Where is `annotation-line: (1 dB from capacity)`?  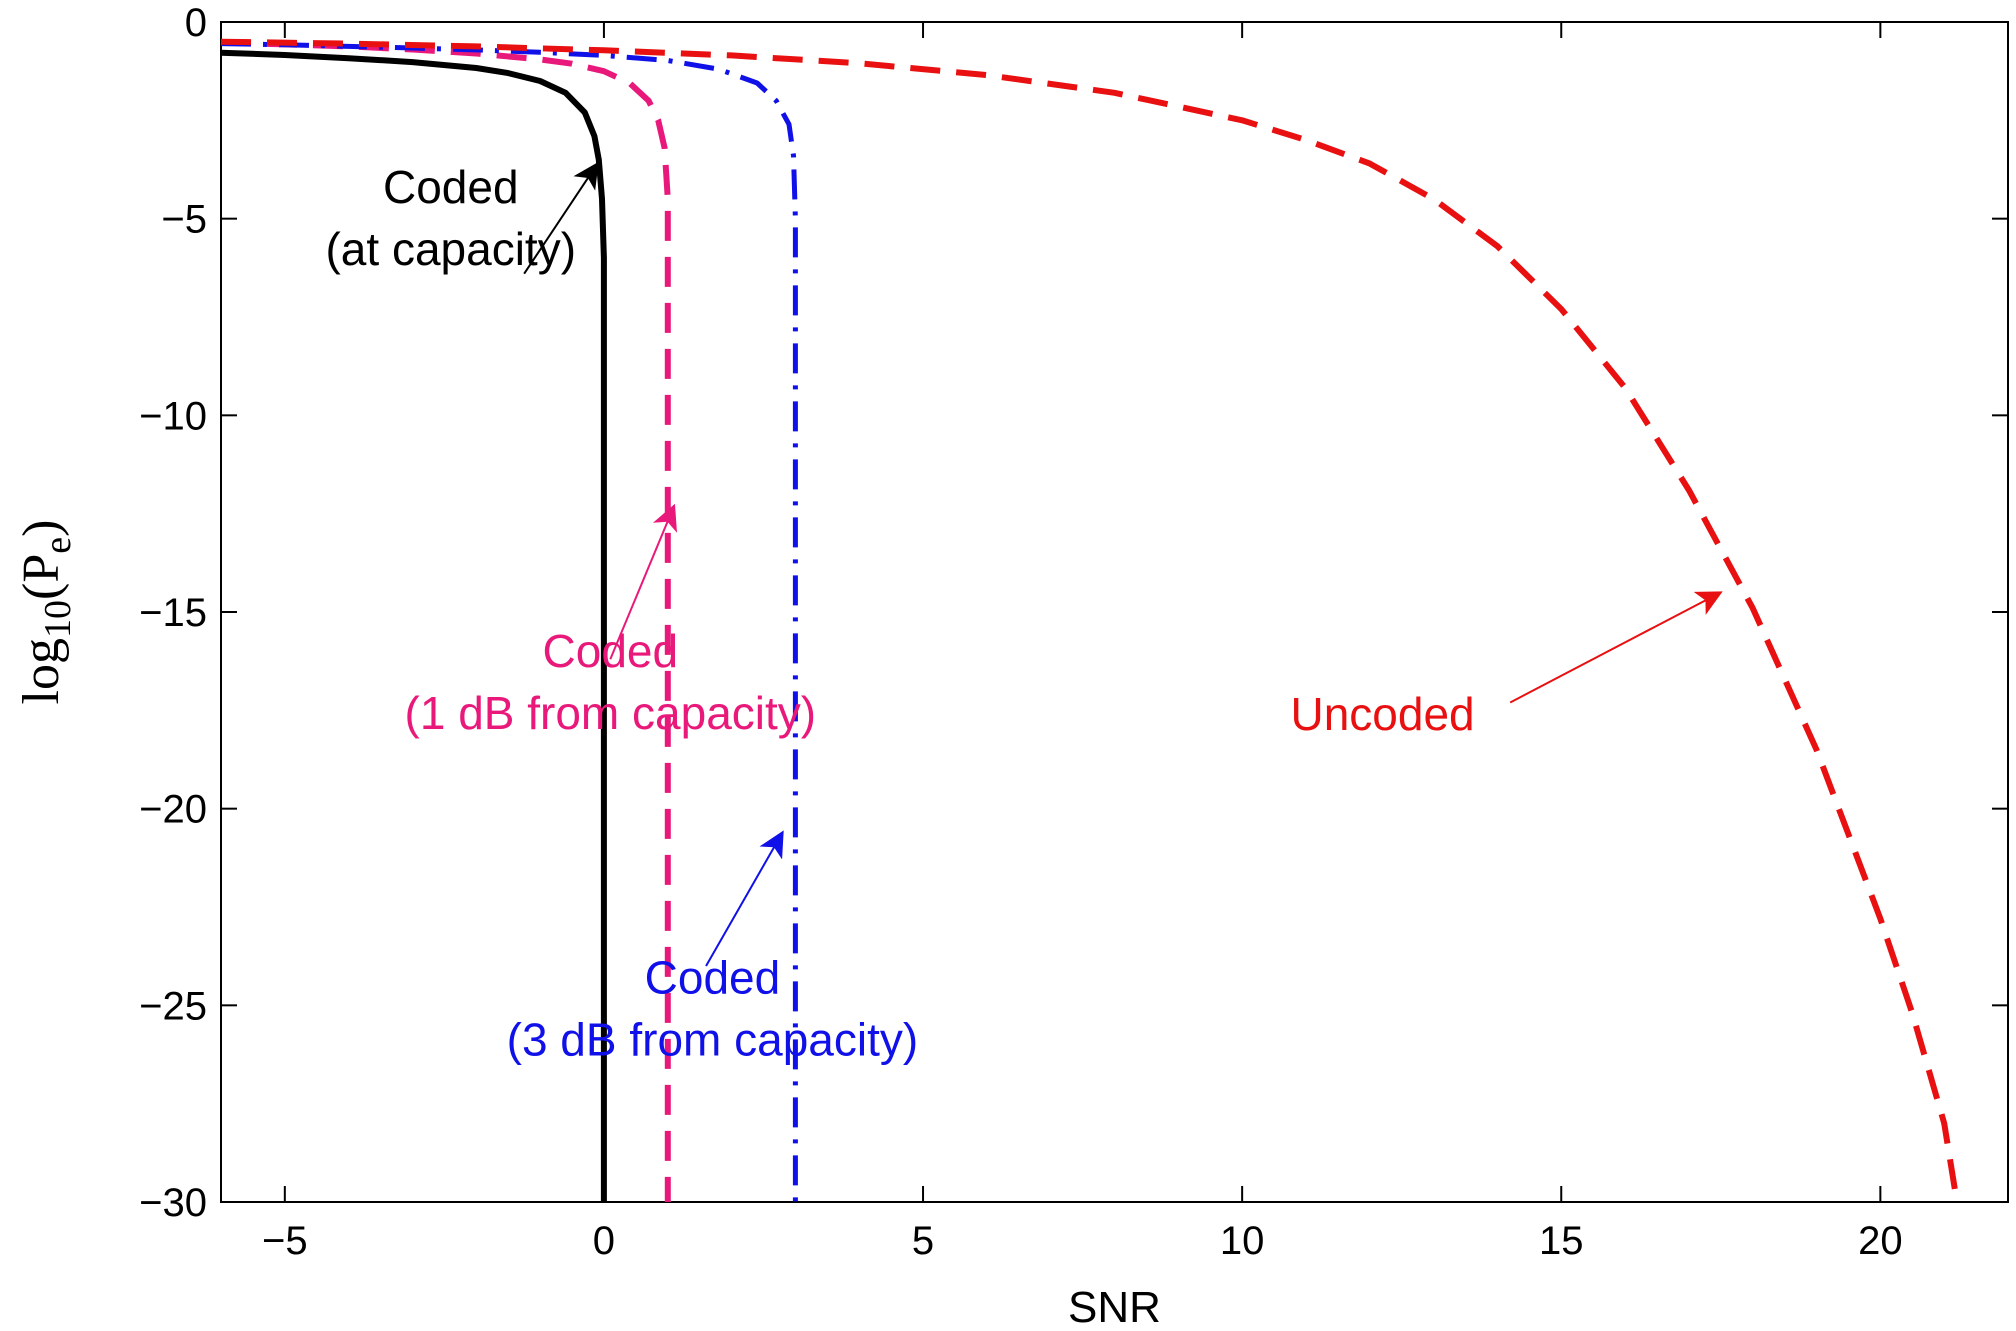
annotation-line: (1 dB from capacity) is located at coordinates (611, 713).